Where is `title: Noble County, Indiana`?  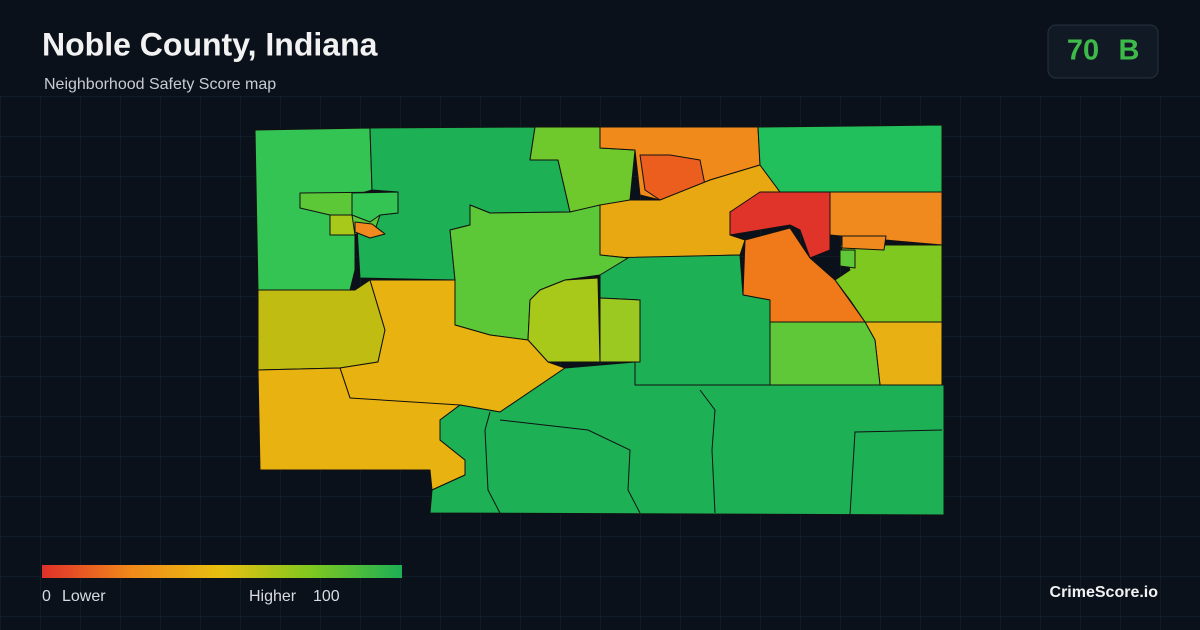
title: Noble County, Indiana is located at coordinates (210, 44).